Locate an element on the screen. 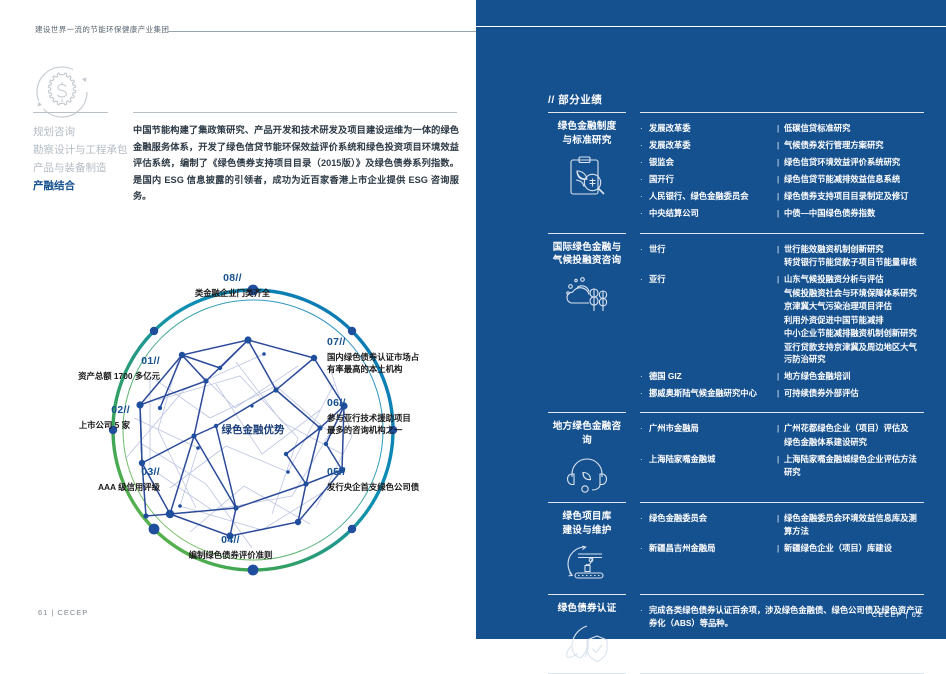  item-organization: 广州市金融局 is located at coordinates (674, 428).